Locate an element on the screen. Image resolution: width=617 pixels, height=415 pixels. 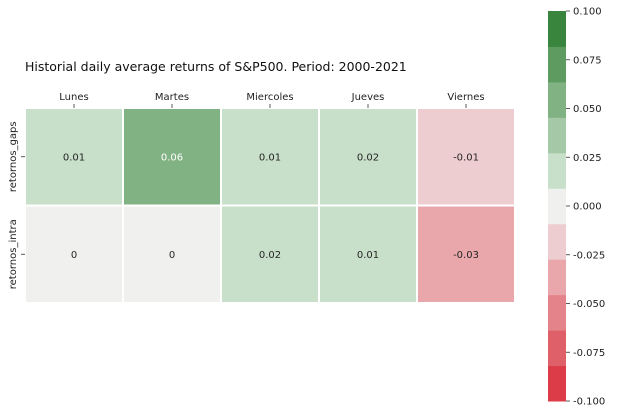
colorbar-tick-label: -0.025 is located at coordinates (589, 255).